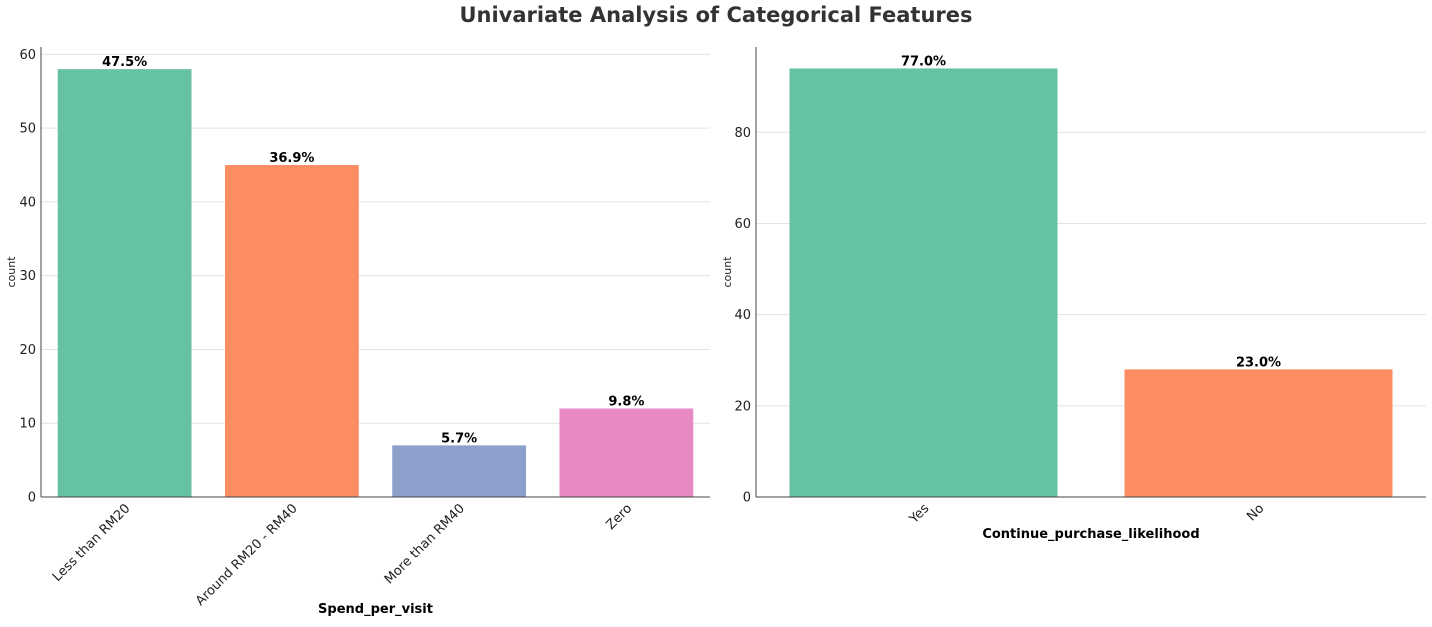  I want to click on data-label-yes: 77.0%, so click(923, 61).